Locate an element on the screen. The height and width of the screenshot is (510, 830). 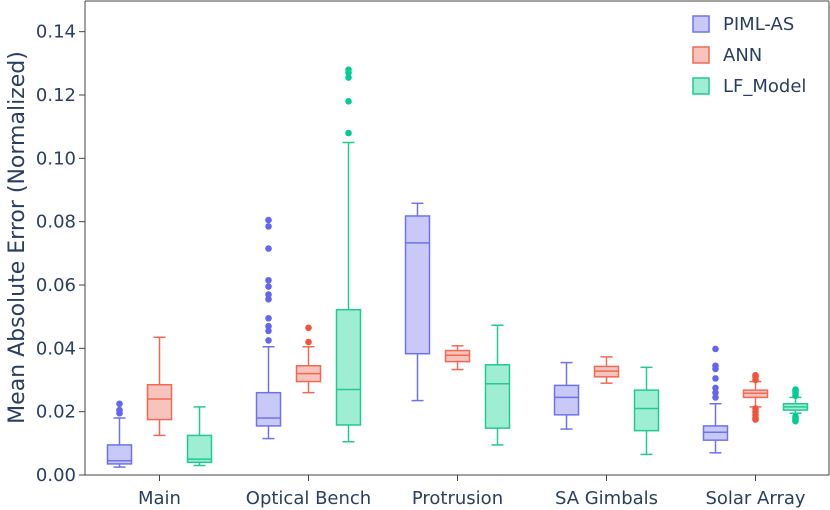
legend-label: PIML-AS is located at coordinates (758, 24).